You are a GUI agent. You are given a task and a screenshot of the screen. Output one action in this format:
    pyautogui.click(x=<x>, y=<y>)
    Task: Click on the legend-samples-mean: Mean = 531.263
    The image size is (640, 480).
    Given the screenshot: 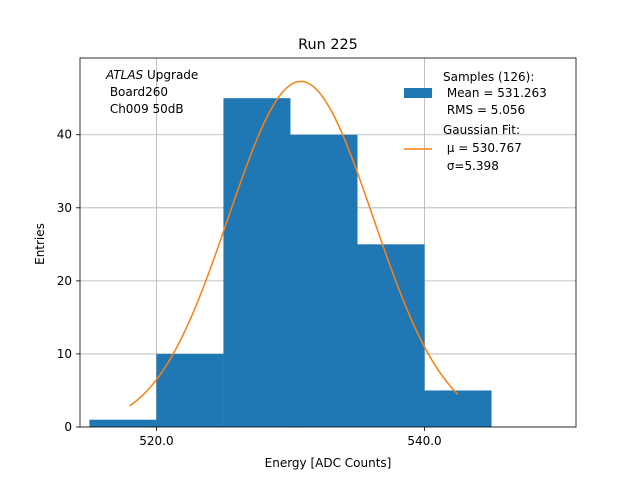 What is the action you would take?
    pyautogui.click(x=495, y=93)
    